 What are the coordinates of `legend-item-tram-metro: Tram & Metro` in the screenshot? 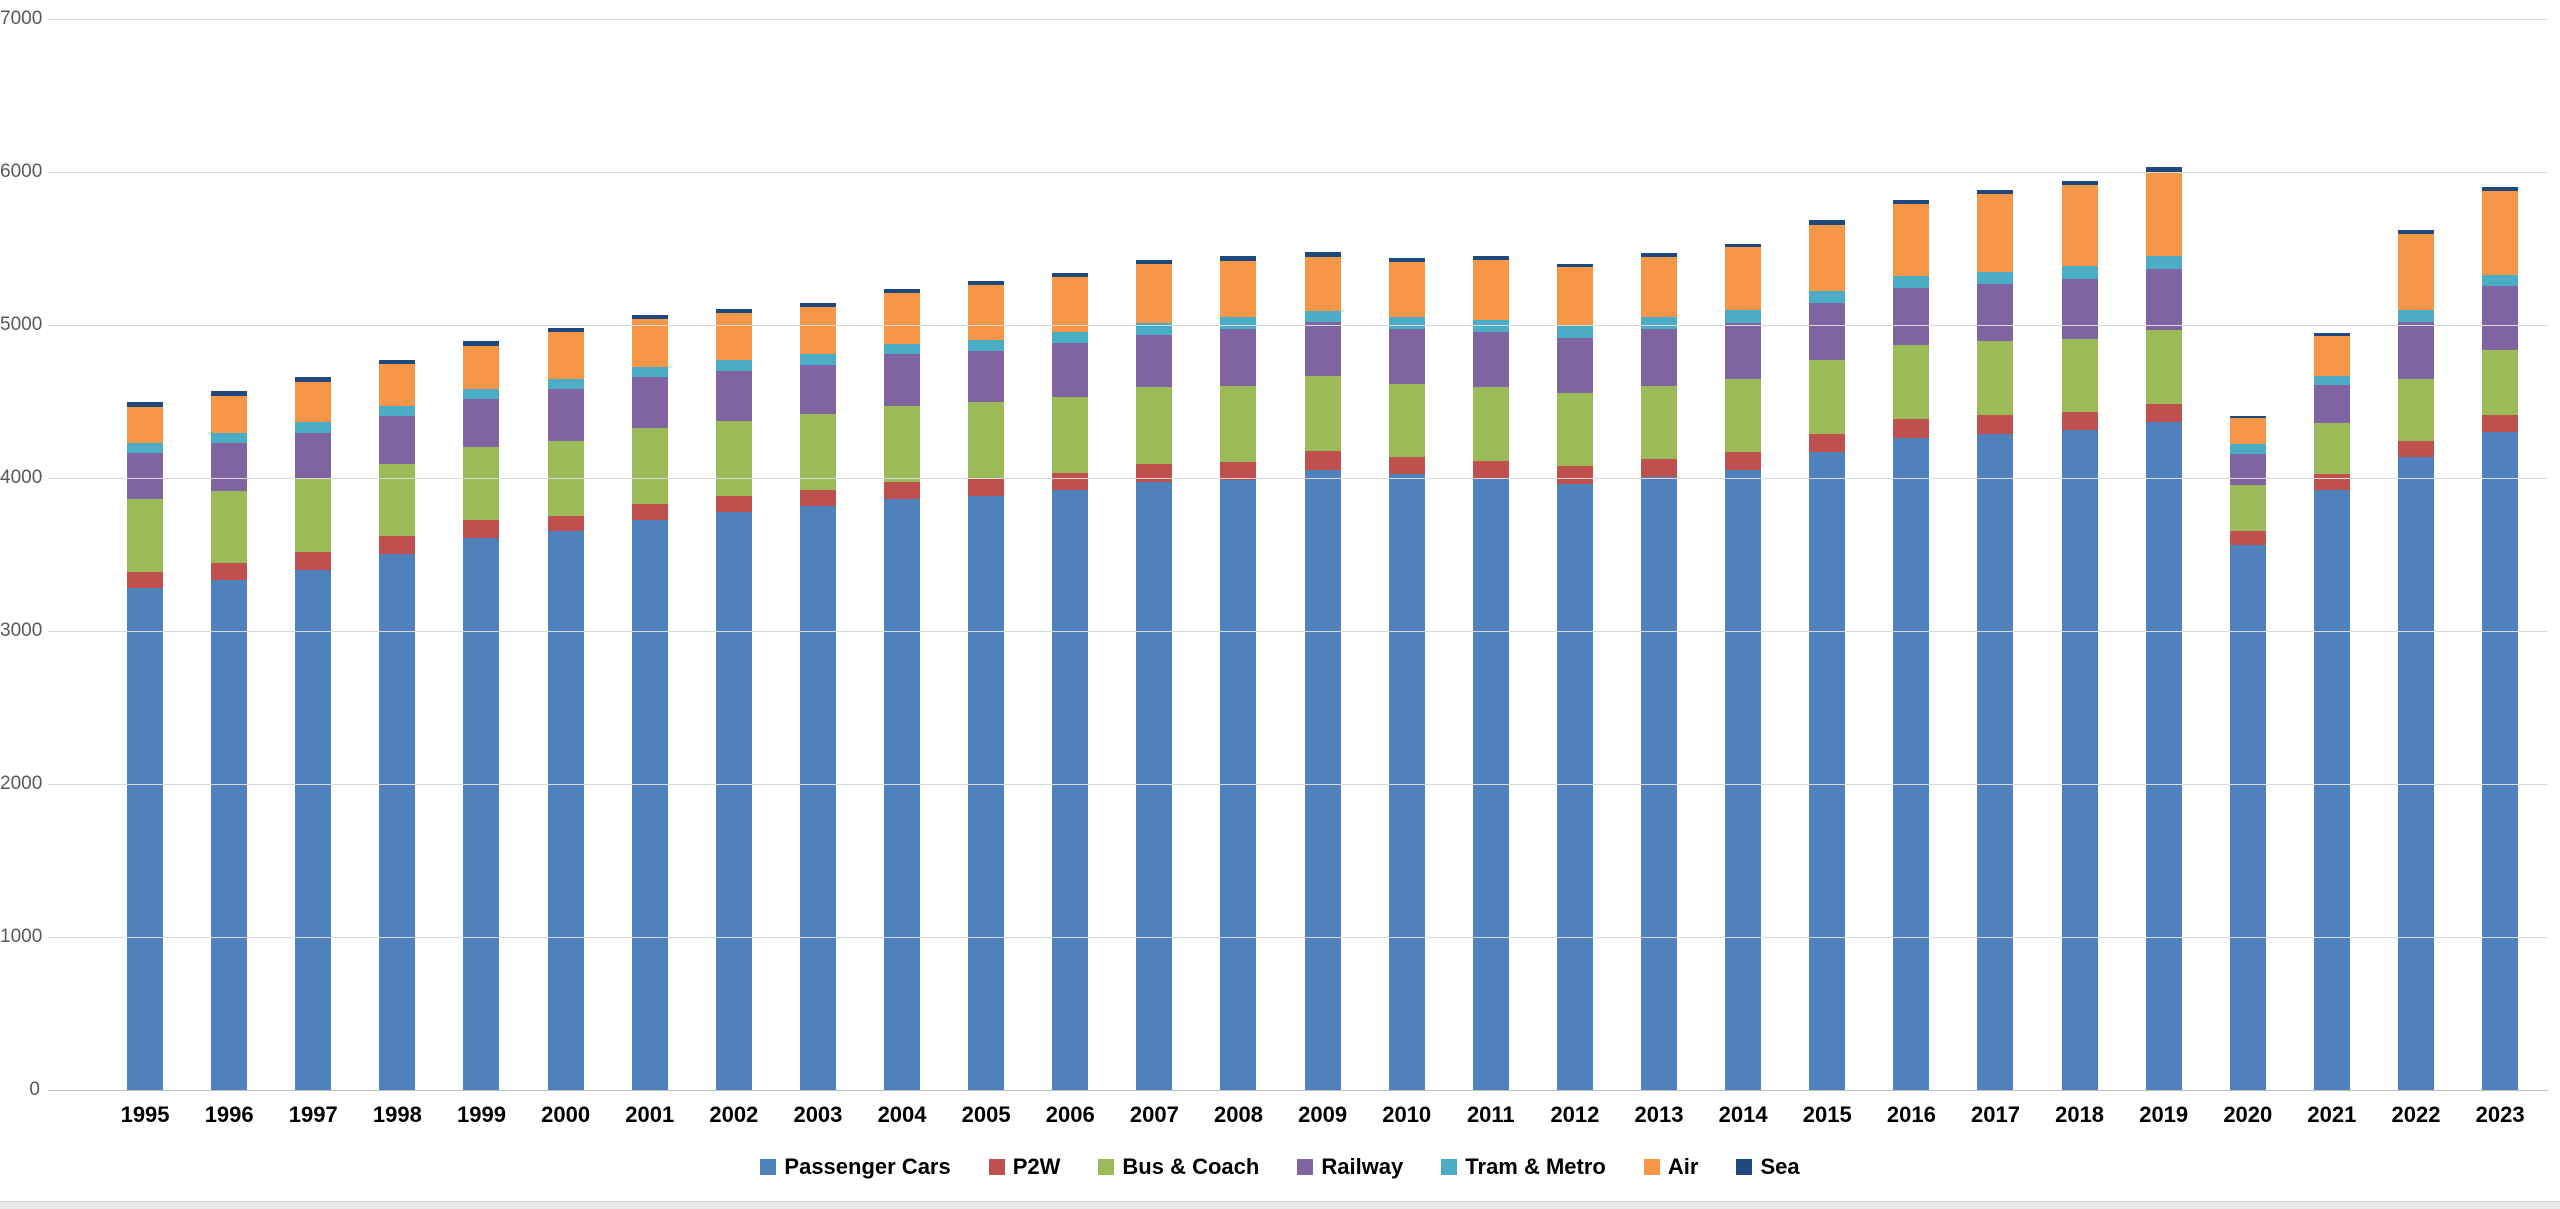 It's located at (1523, 1167).